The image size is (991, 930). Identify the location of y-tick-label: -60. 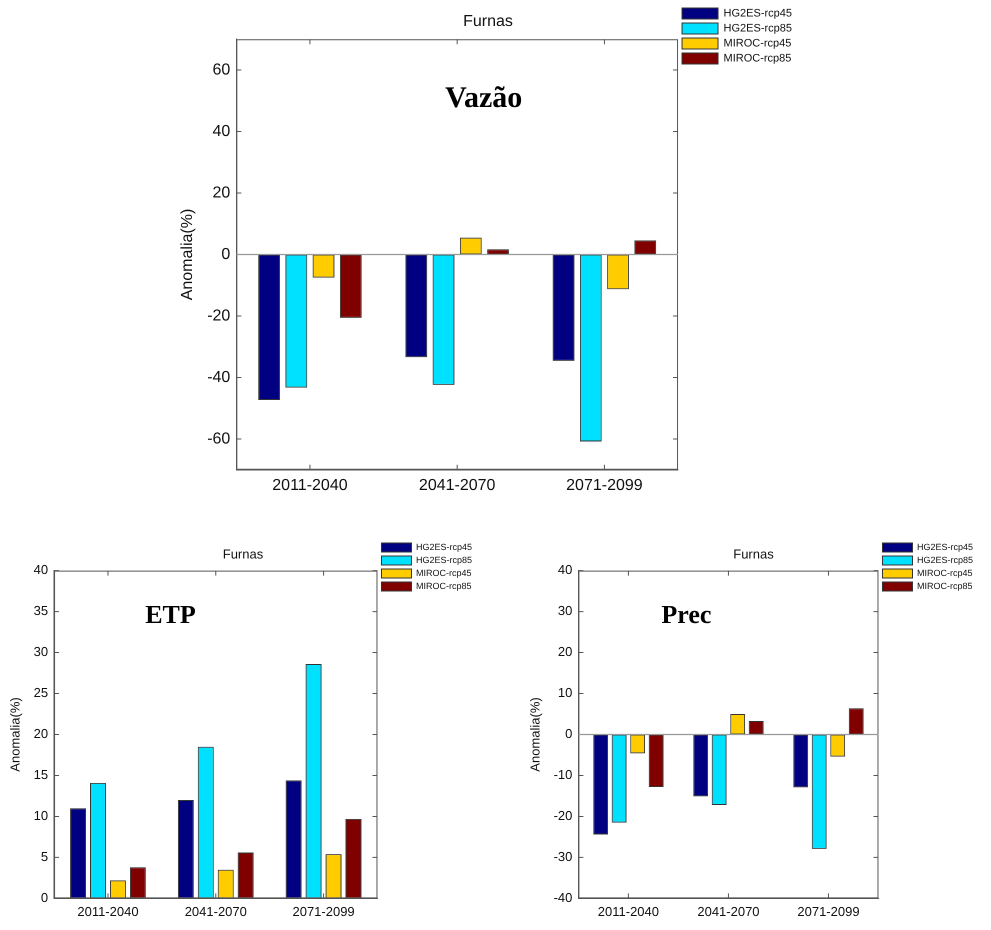
(218, 439).